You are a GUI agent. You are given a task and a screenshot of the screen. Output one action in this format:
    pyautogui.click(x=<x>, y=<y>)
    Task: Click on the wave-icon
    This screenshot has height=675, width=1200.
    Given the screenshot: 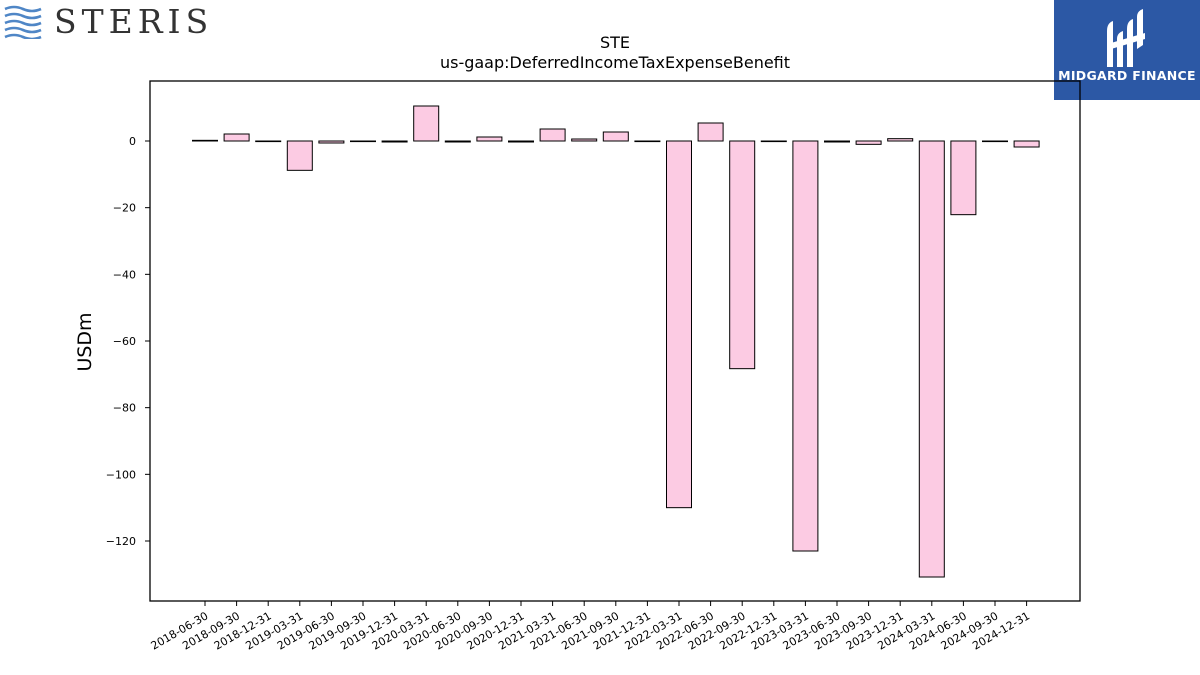 What is the action you would take?
    pyautogui.click(x=23, y=22)
    